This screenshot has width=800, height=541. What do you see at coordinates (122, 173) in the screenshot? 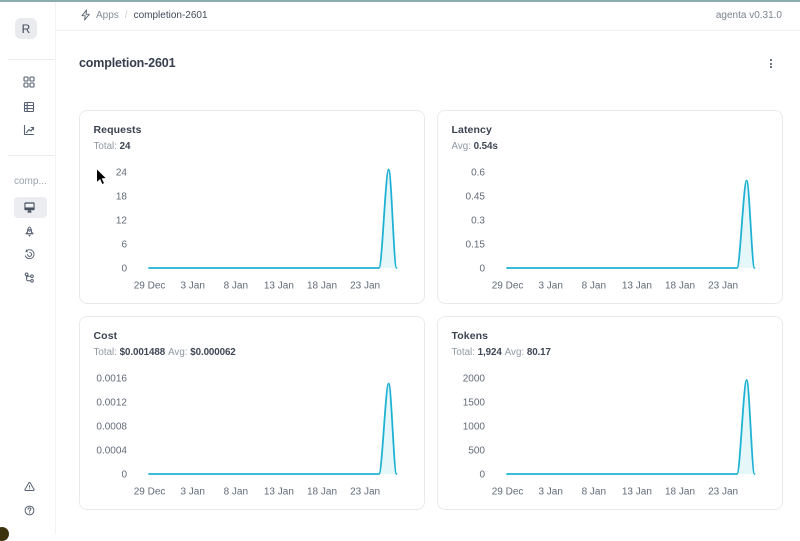
I see `svg-text: 24` at bounding box center [122, 173].